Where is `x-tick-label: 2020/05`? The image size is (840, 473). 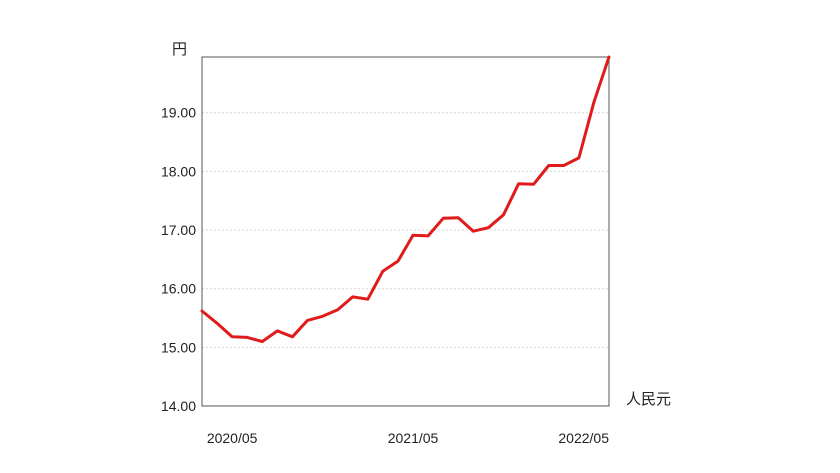
x-tick-label: 2020/05 is located at coordinates (232, 438).